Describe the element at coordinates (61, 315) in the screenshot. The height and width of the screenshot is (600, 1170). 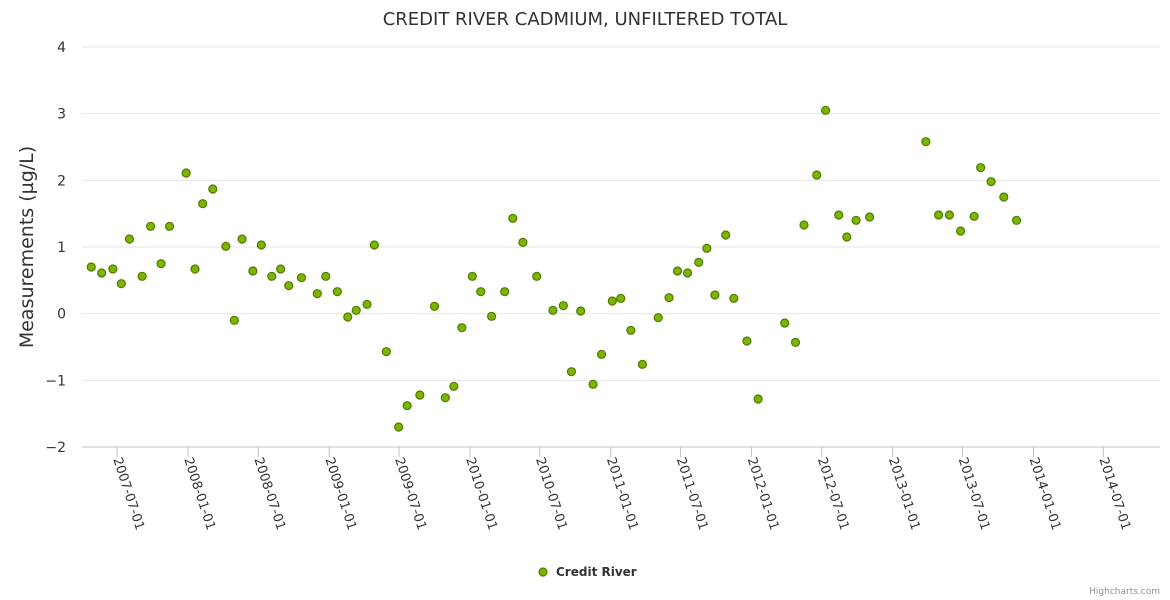
I see `y-tick-label: 0` at that location.